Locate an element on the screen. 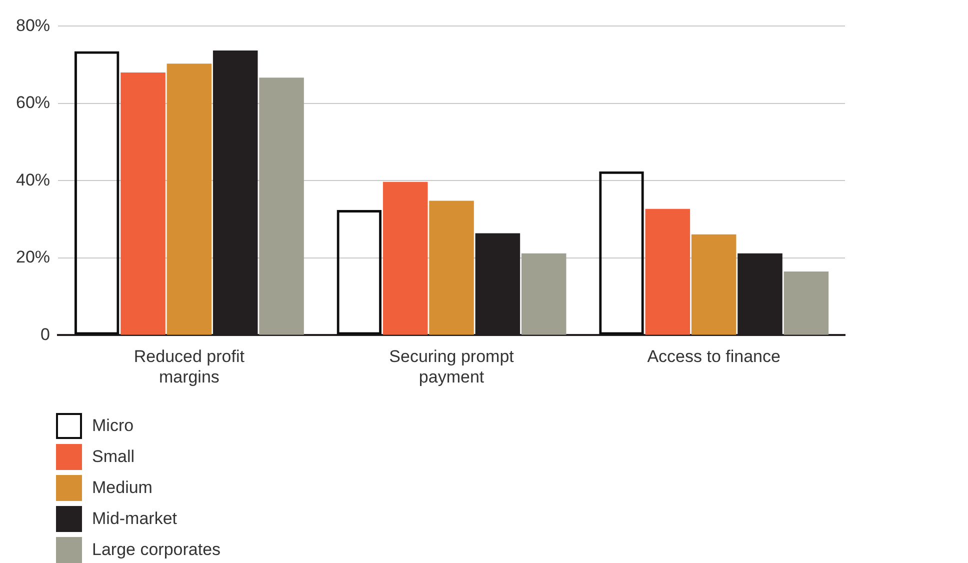  legend-label: Micro is located at coordinates (113, 426).